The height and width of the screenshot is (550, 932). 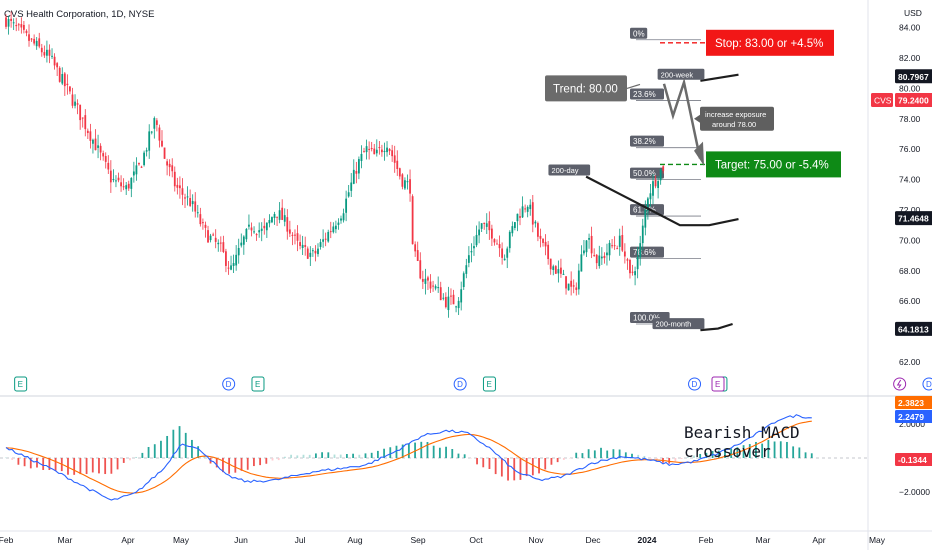 What do you see at coordinates (644, 173) in the screenshot?
I see `fib-level-label: 50.0%` at bounding box center [644, 173].